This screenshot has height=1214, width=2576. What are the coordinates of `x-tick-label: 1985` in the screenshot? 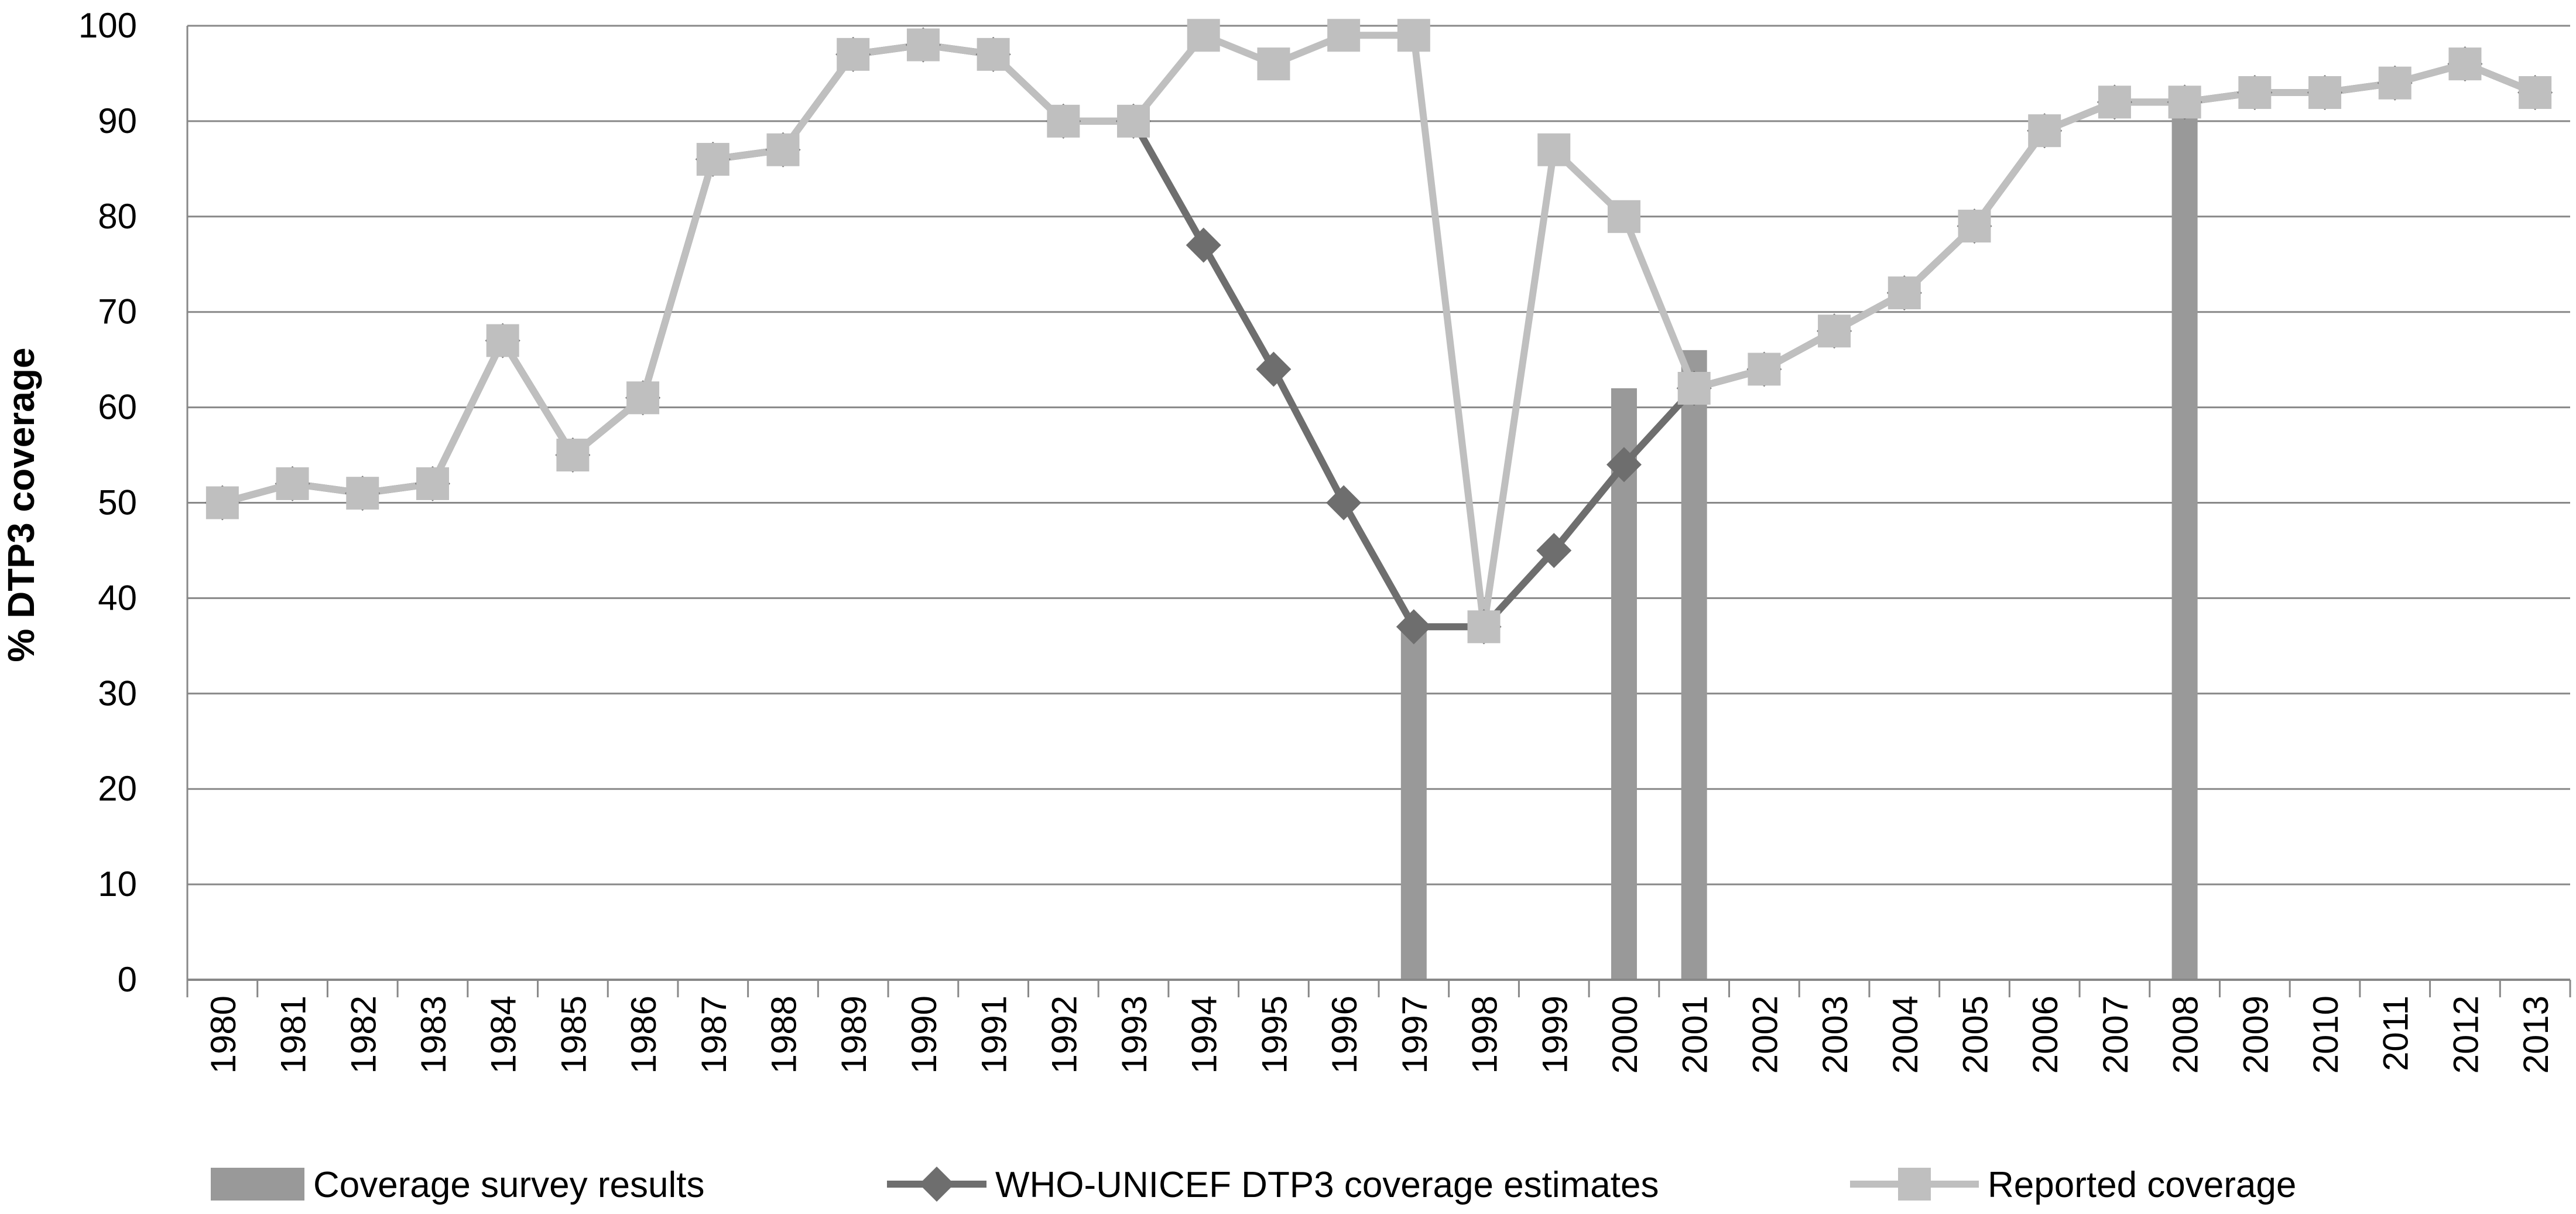 It's located at (573, 1035).